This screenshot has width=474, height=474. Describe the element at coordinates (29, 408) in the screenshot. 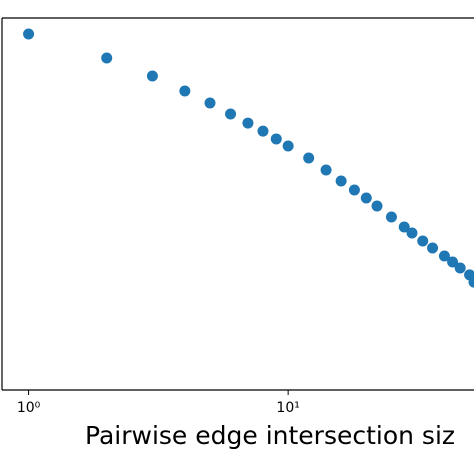

I see `x-tick-label: 10⁰` at that location.